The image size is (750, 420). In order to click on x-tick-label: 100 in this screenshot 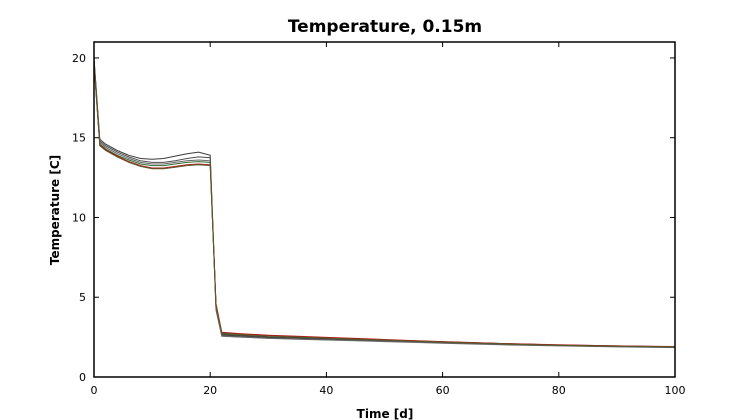, I will do `click(675, 390)`.